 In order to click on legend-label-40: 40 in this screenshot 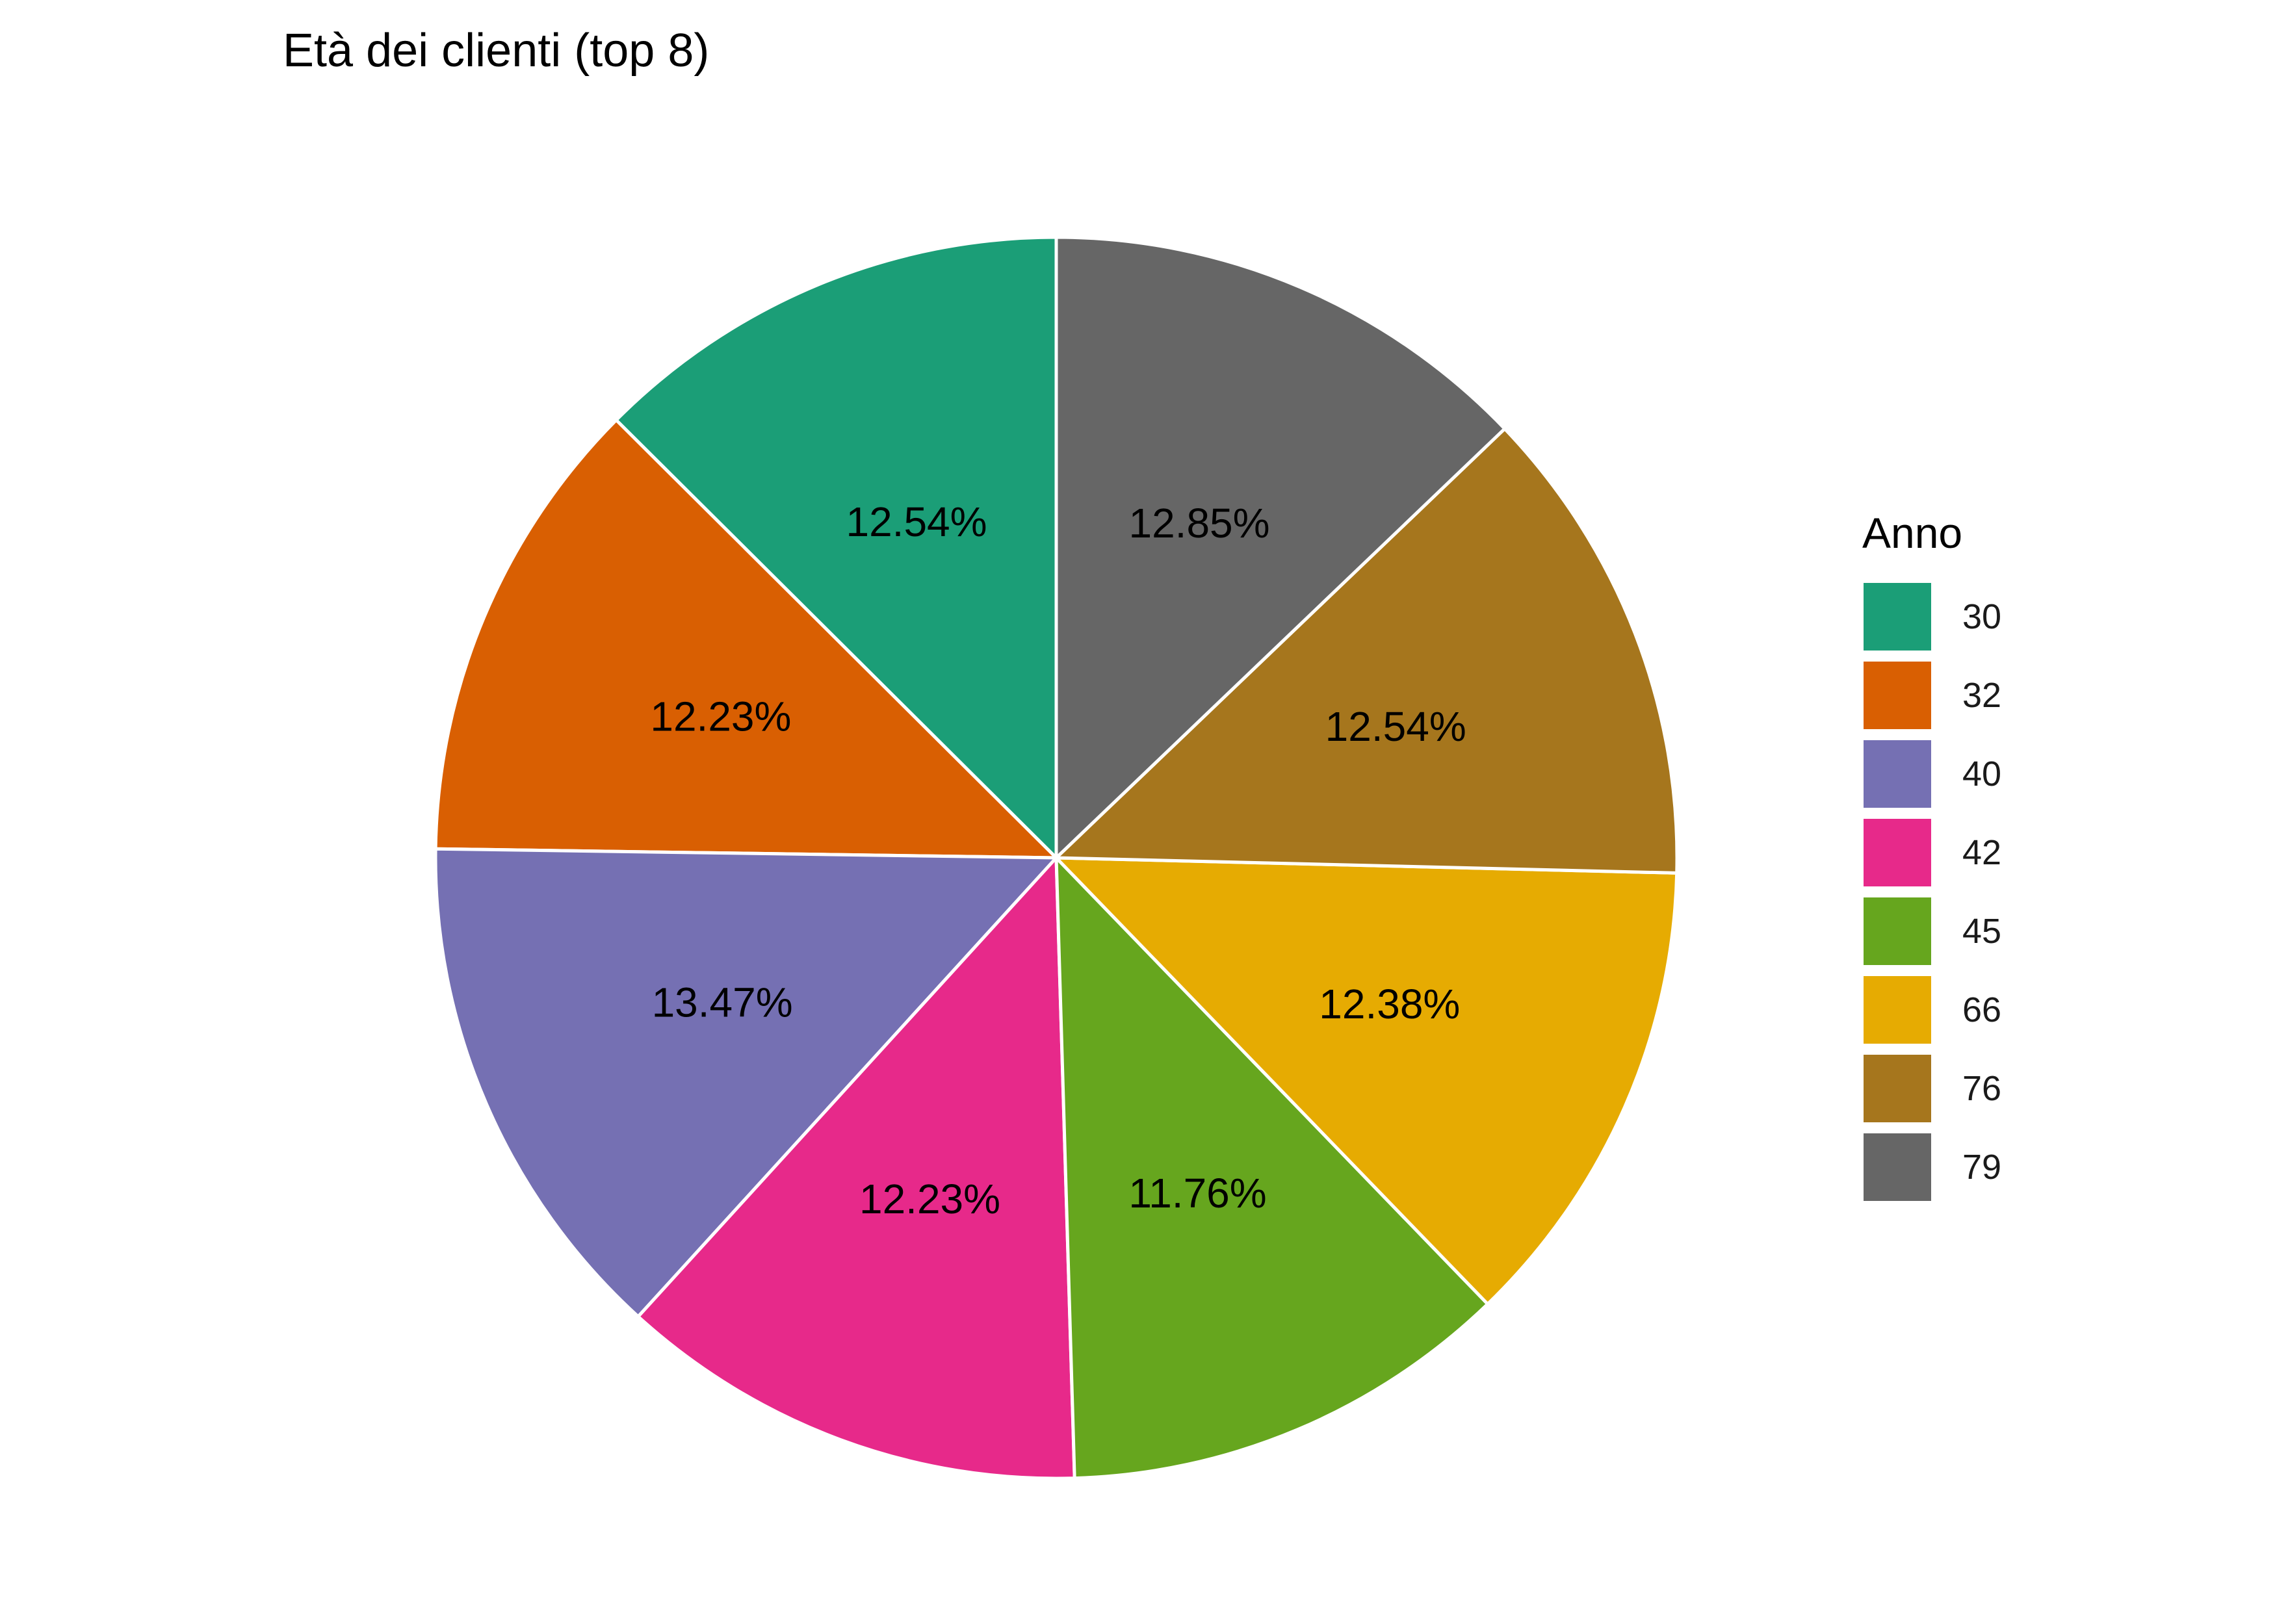, I will do `click(1982, 773)`.